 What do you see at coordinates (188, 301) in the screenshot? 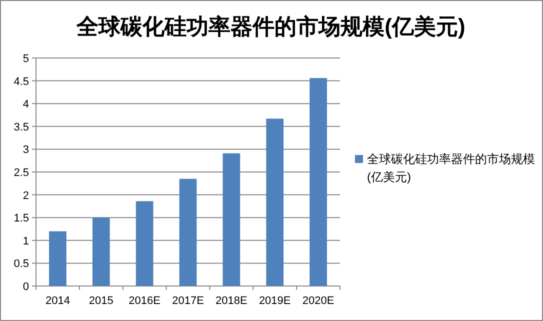
I see `x-tick-label: 2017E` at bounding box center [188, 301].